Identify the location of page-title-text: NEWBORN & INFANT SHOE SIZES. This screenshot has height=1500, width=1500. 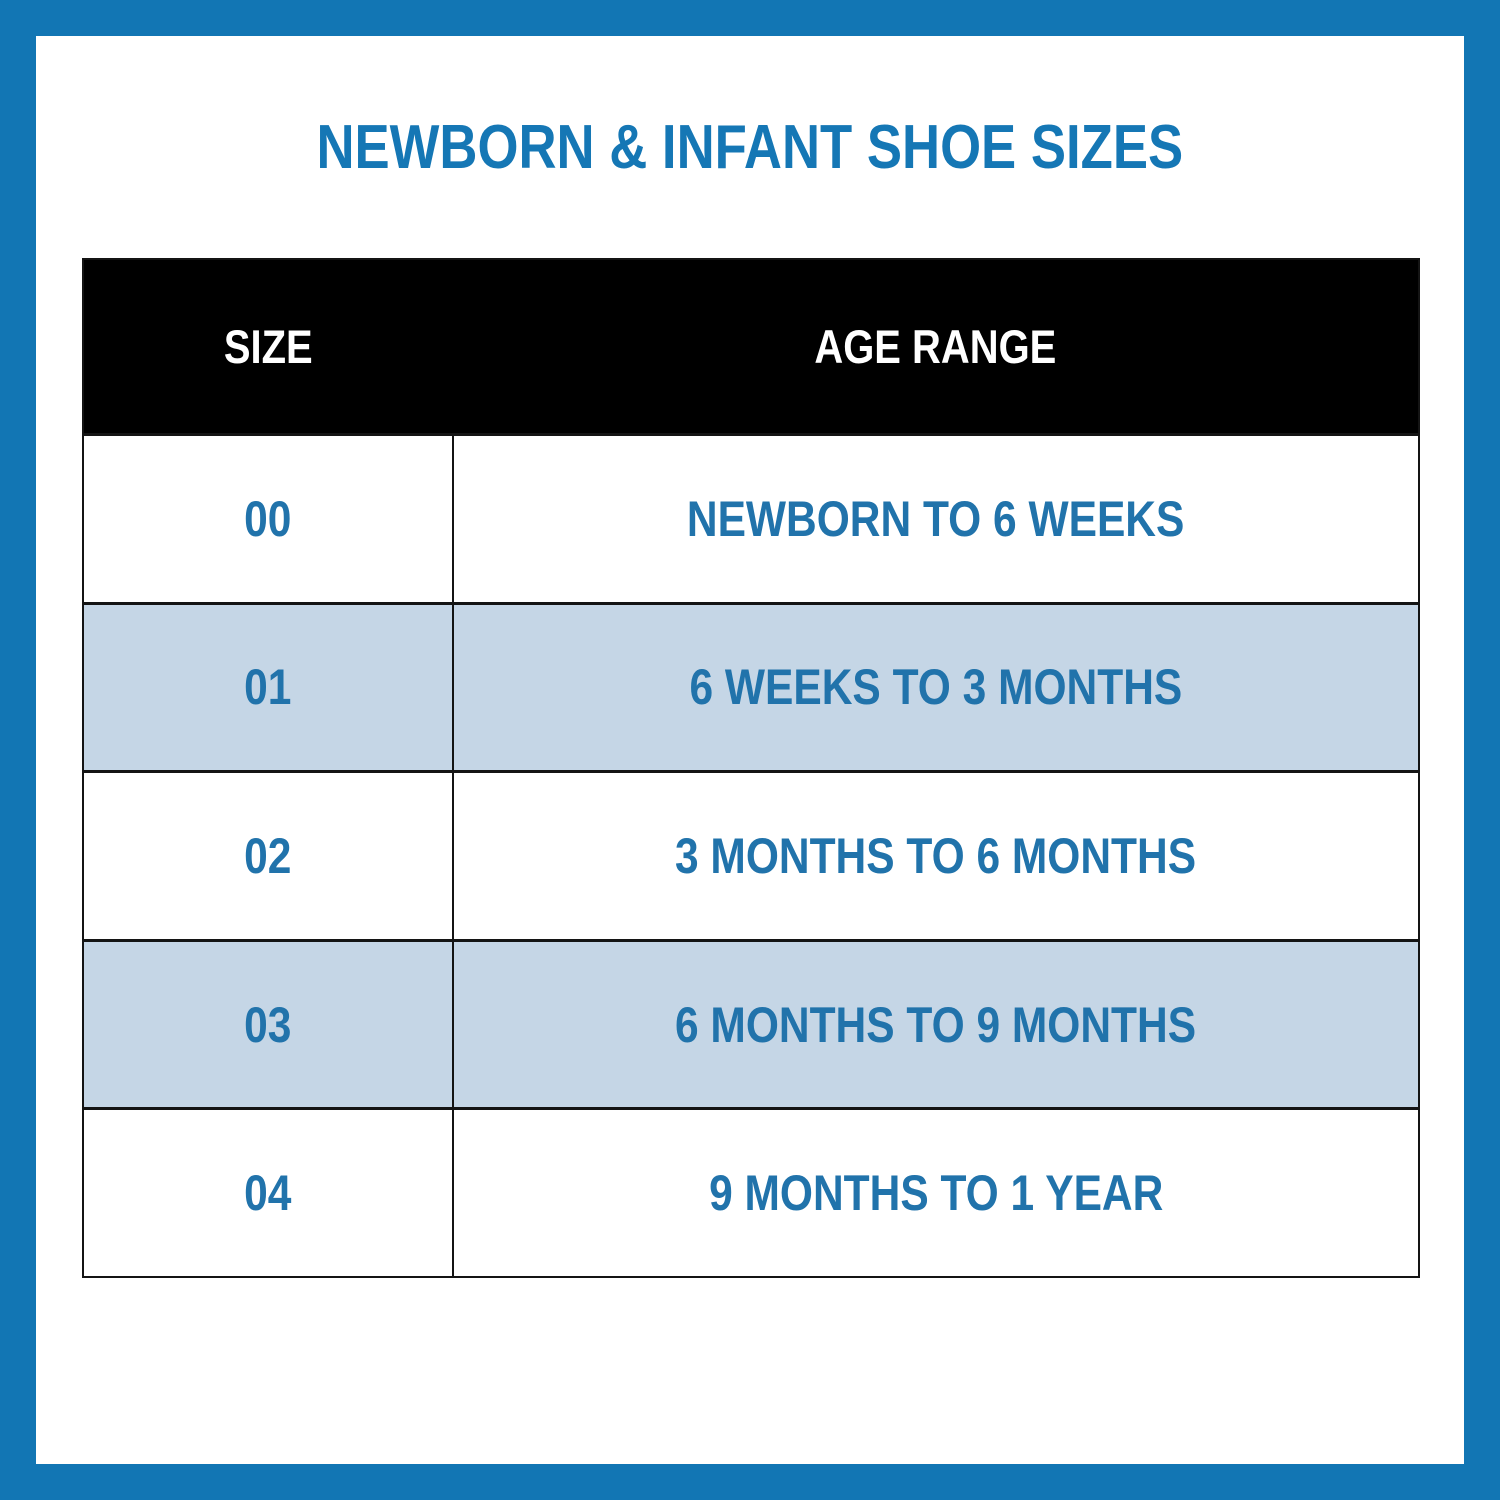
(750, 147).